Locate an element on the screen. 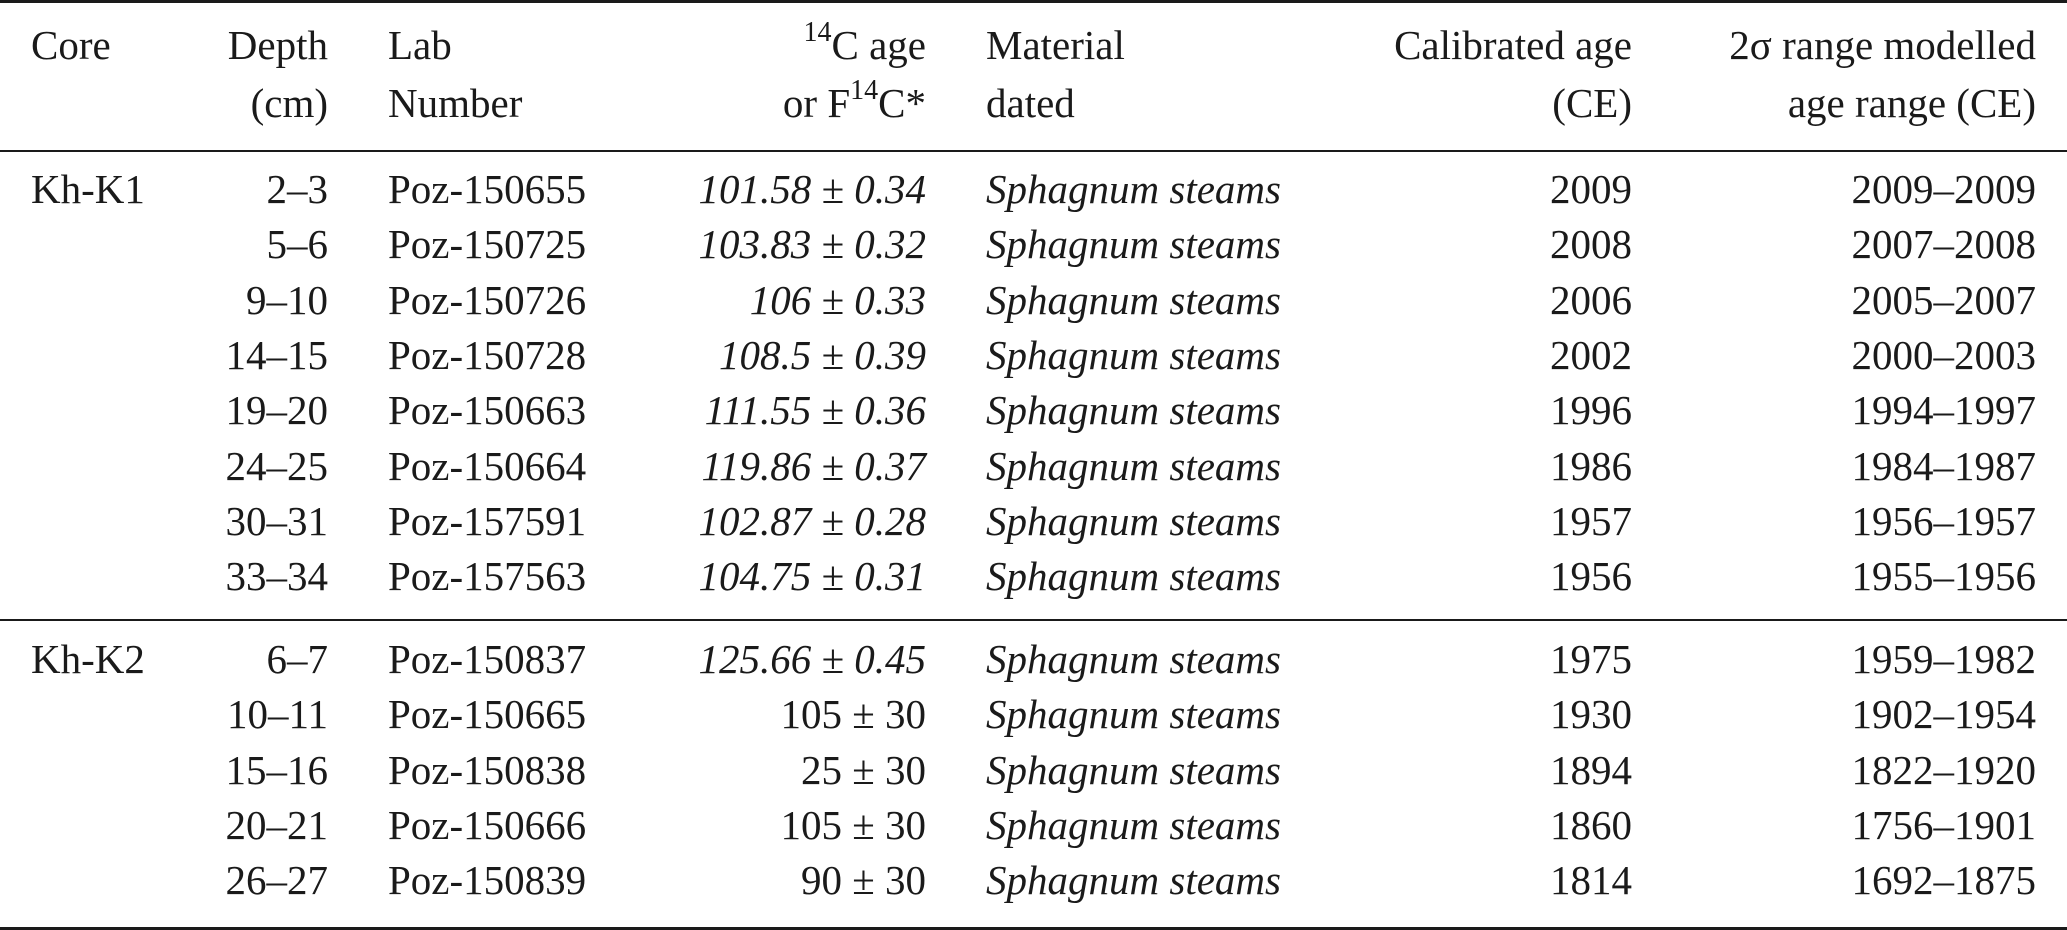 The image size is (2067, 930). lab-number-cell: Poz-150728 is located at coordinates (487, 355).